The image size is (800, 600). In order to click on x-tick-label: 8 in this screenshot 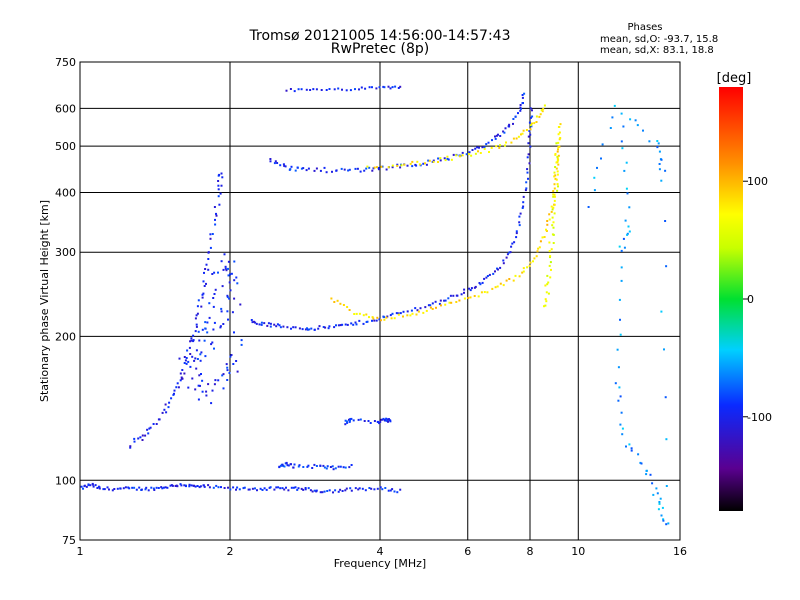, I will do `click(530, 551)`.